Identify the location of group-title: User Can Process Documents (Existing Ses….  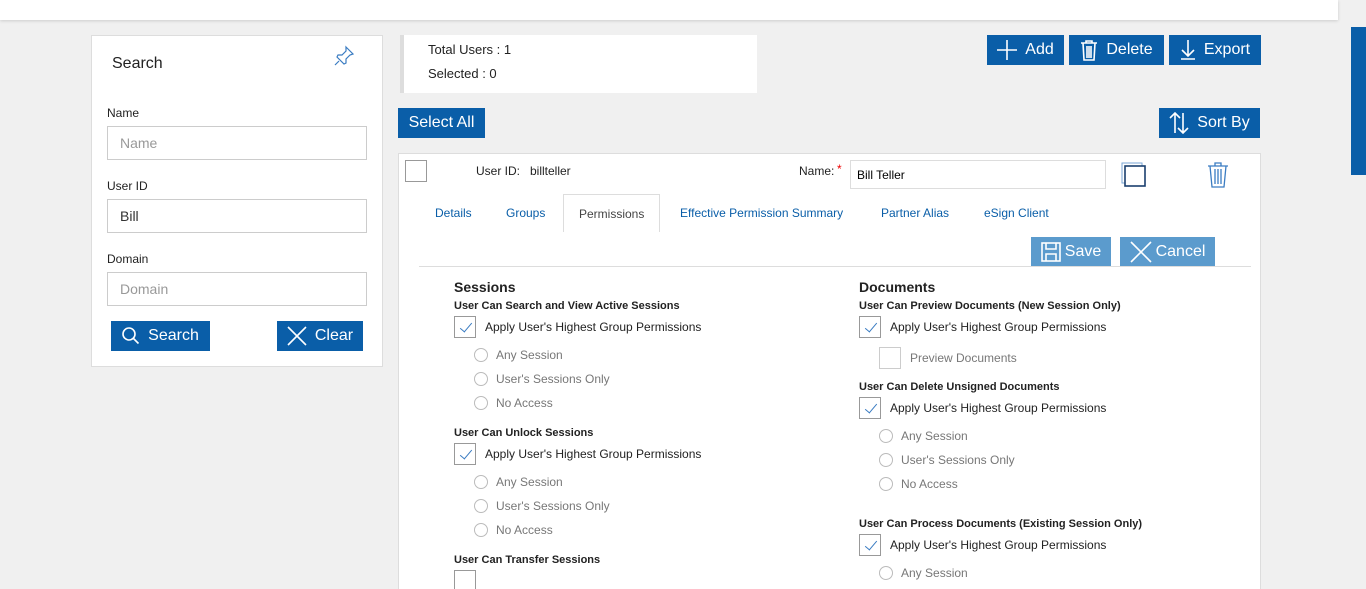
(1001, 524).